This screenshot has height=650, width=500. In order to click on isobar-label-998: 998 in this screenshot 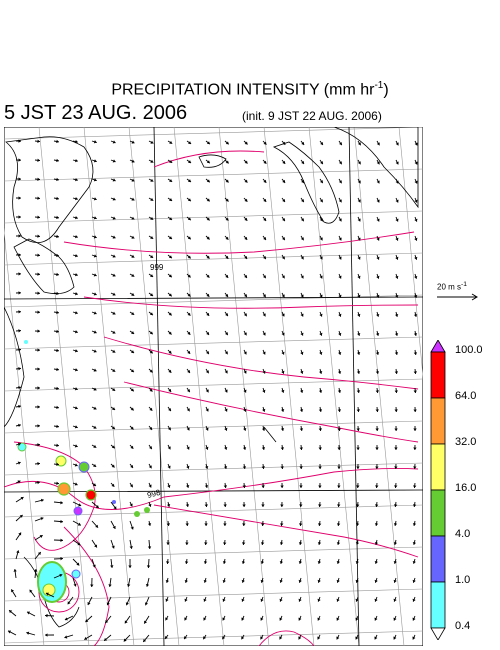, I will do `click(154, 494)`.